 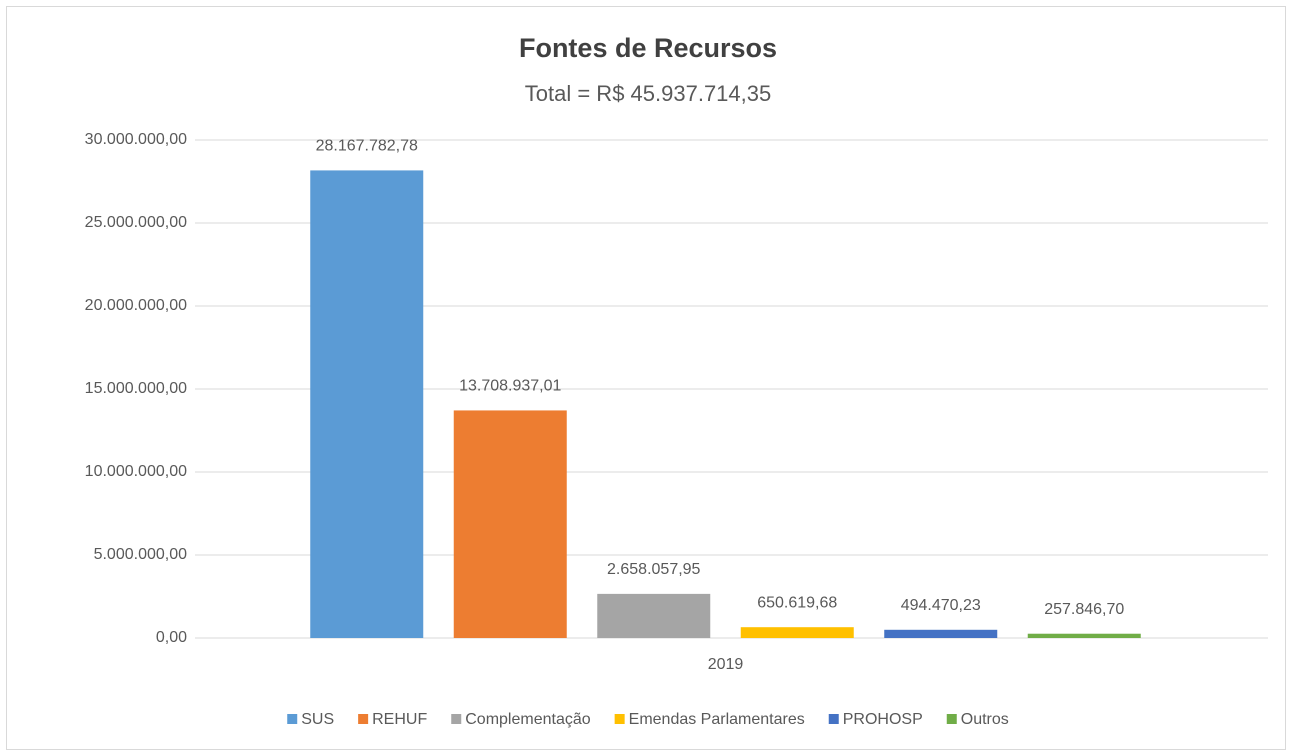 What do you see at coordinates (141, 554) in the screenshot?
I see `y-tick-label: 5.000.000,00` at bounding box center [141, 554].